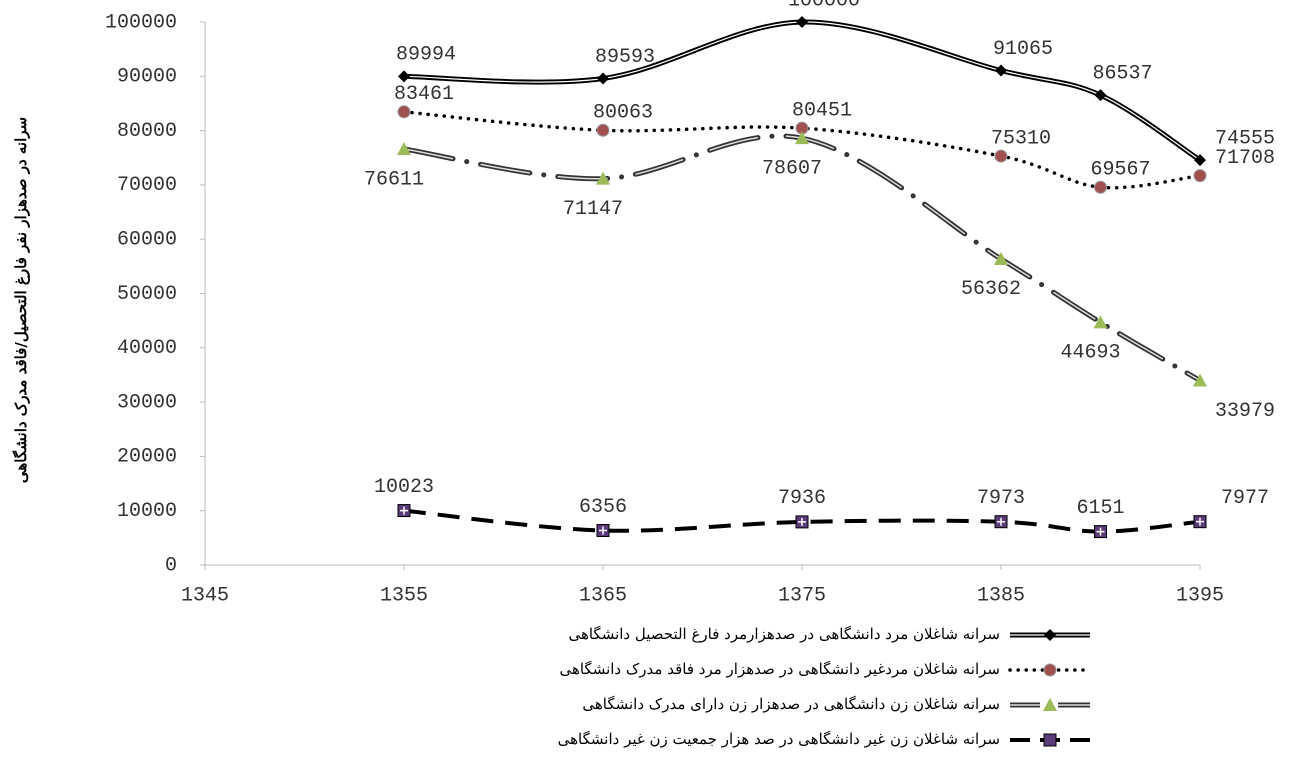  I want to click on data-label: 7973, so click(1001, 498).